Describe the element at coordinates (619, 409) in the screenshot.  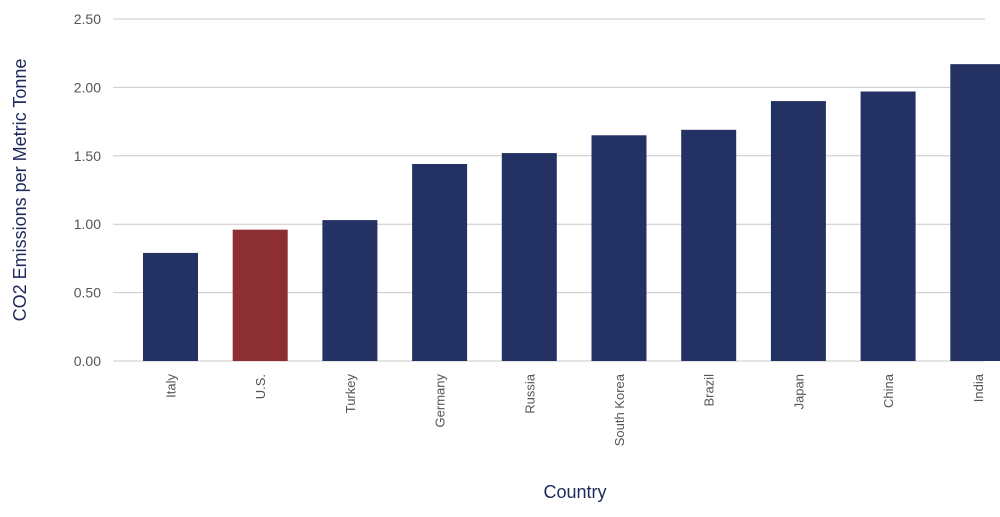
I see `x-tick-label: South Korea` at that location.